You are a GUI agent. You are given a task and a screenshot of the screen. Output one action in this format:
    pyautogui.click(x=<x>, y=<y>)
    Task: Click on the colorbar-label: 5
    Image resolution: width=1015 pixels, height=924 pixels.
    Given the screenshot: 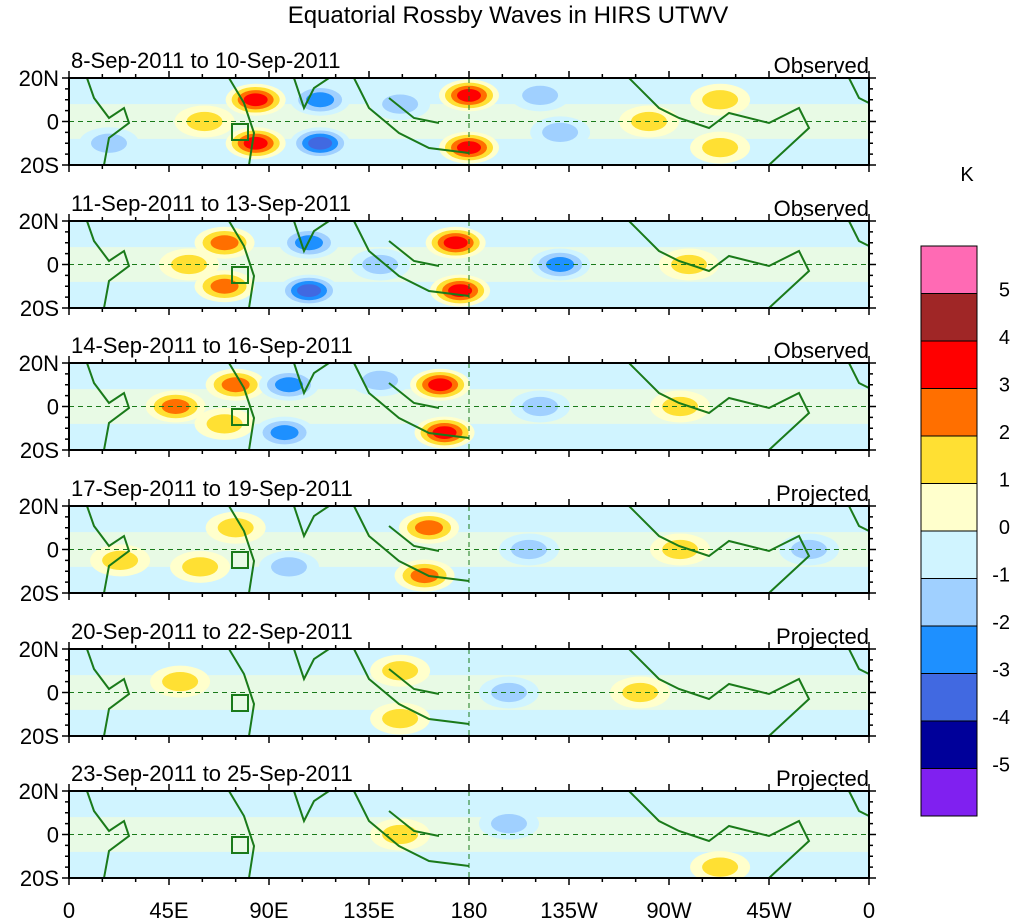 What is the action you would take?
    pyautogui.click(x=1004, y=291)
    